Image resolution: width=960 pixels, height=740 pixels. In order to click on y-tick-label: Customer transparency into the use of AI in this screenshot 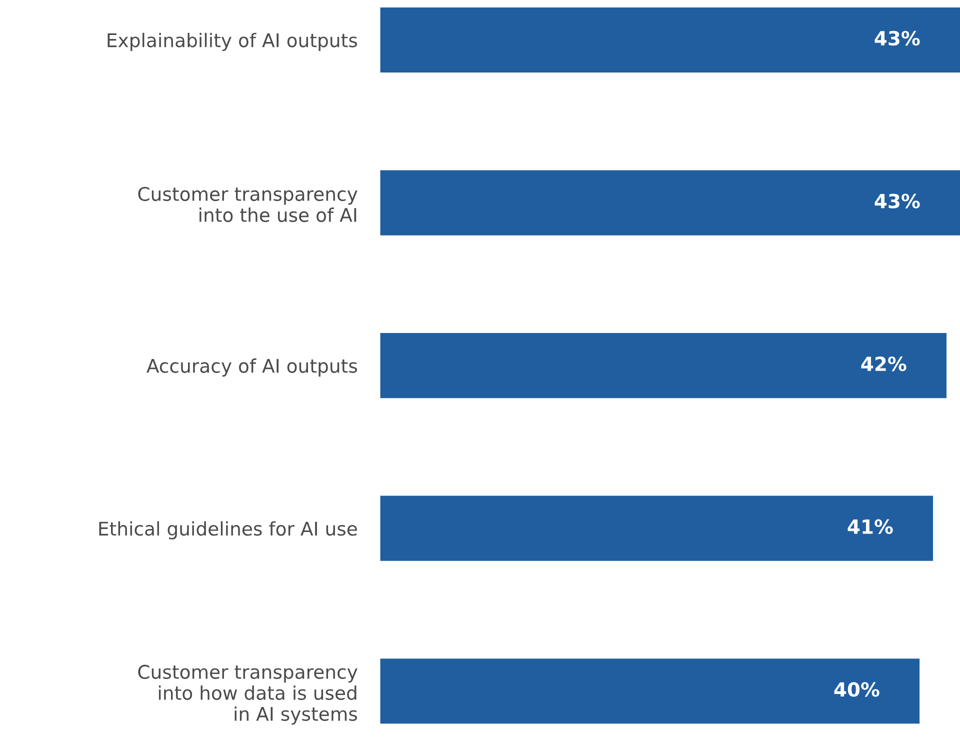, I will do `click(248, 204)`.